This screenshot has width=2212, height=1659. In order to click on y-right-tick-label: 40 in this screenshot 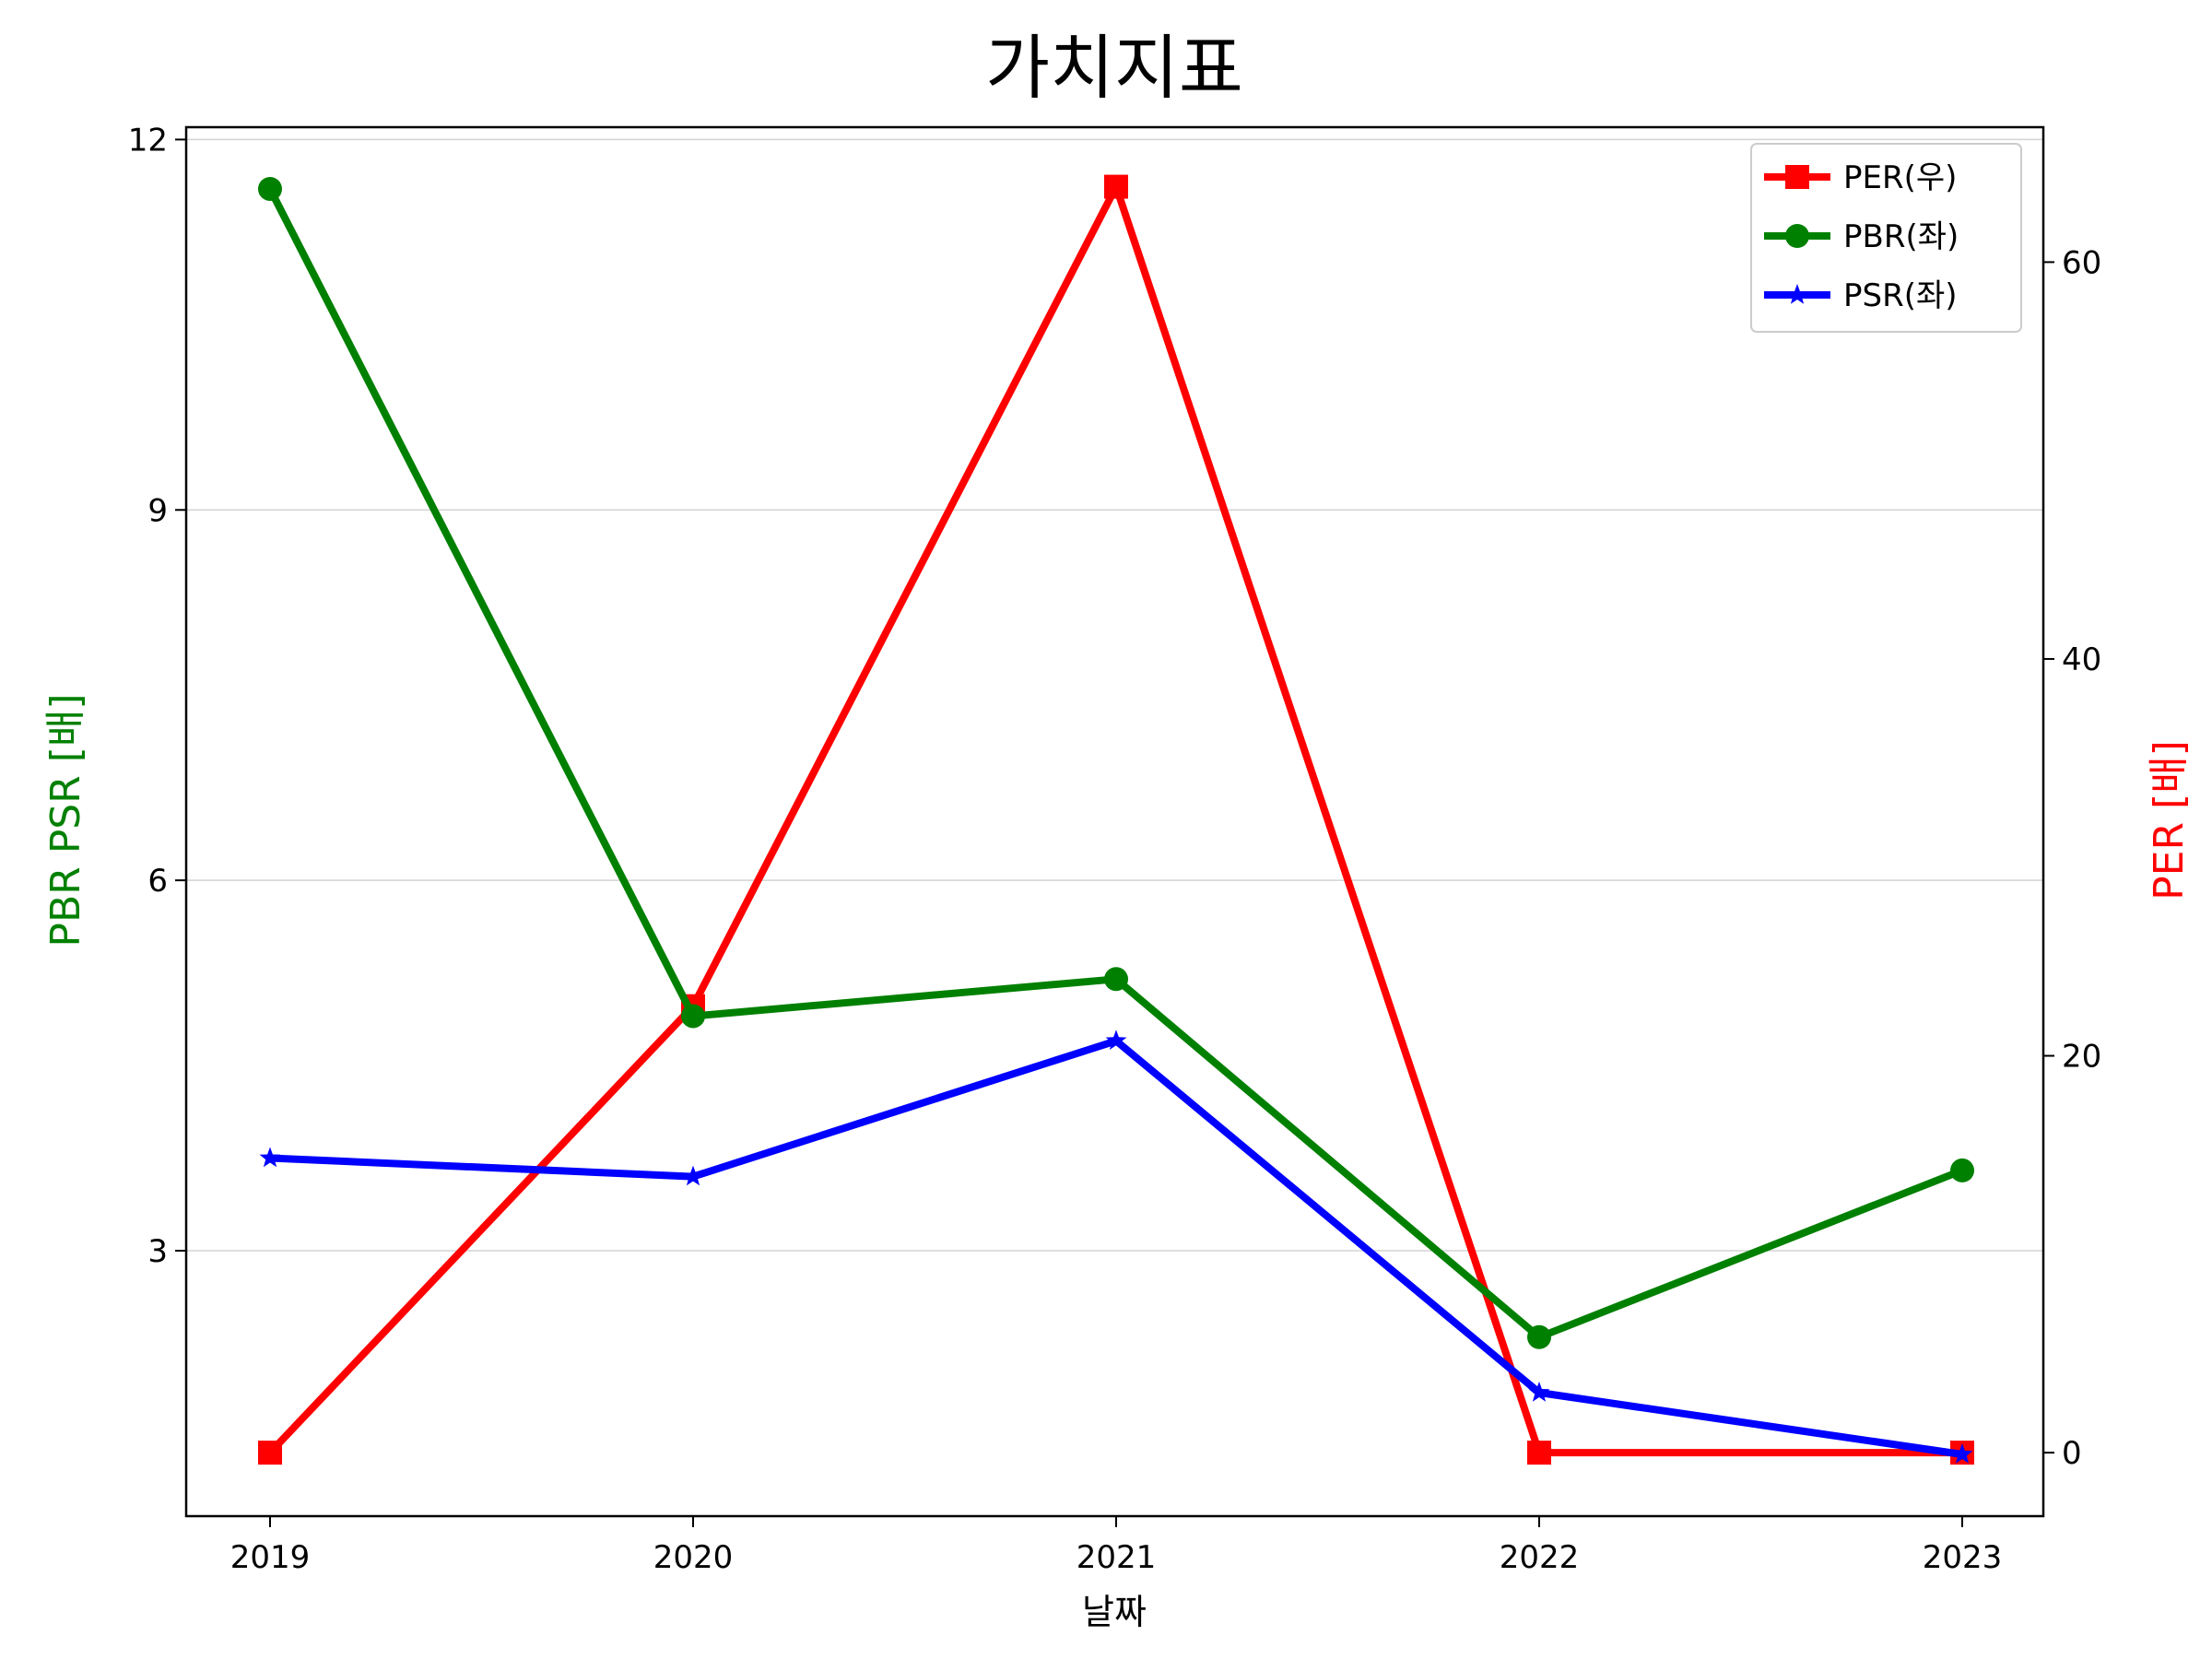, I will do `click(2081, 659)`.